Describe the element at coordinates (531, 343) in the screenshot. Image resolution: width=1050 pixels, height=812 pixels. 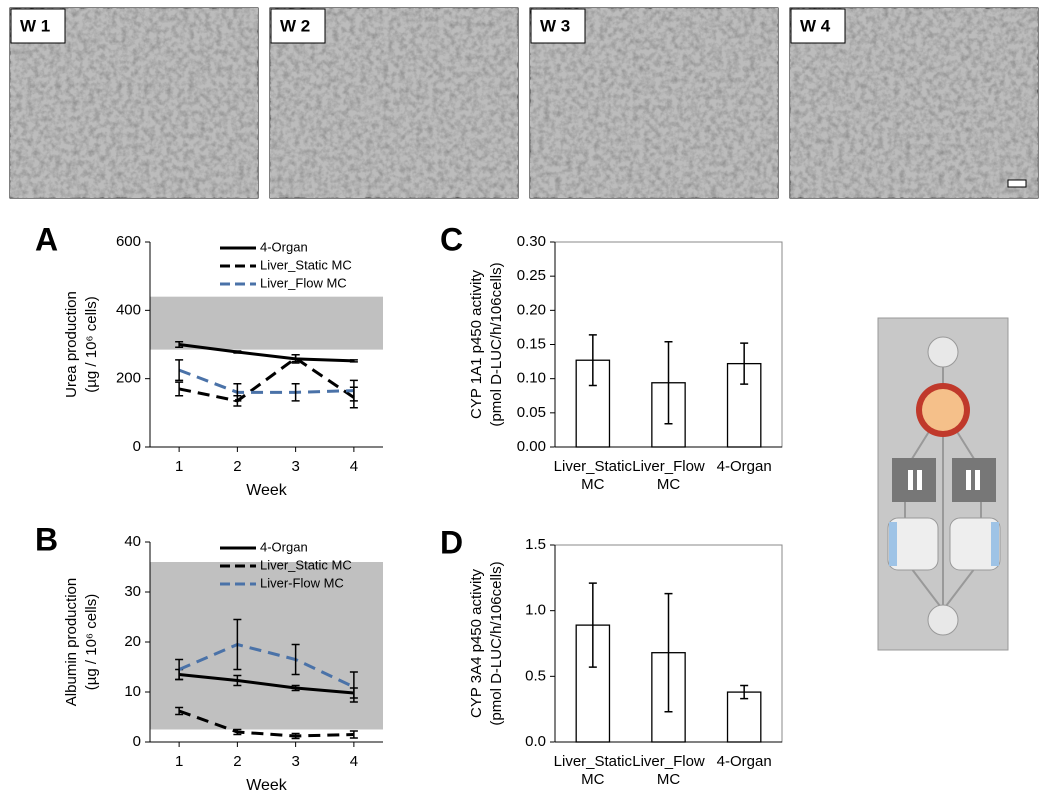
I see `y-tick-label: 0.15` at that location.